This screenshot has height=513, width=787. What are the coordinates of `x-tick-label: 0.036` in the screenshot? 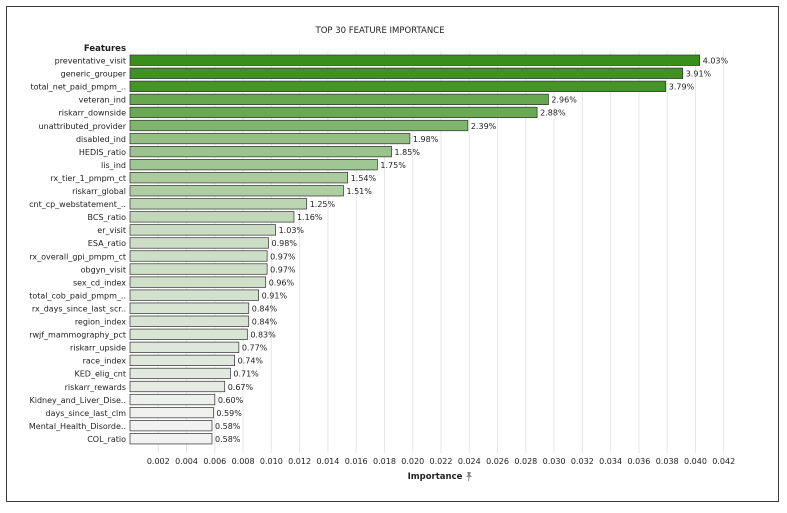 It's located at (638, 461).